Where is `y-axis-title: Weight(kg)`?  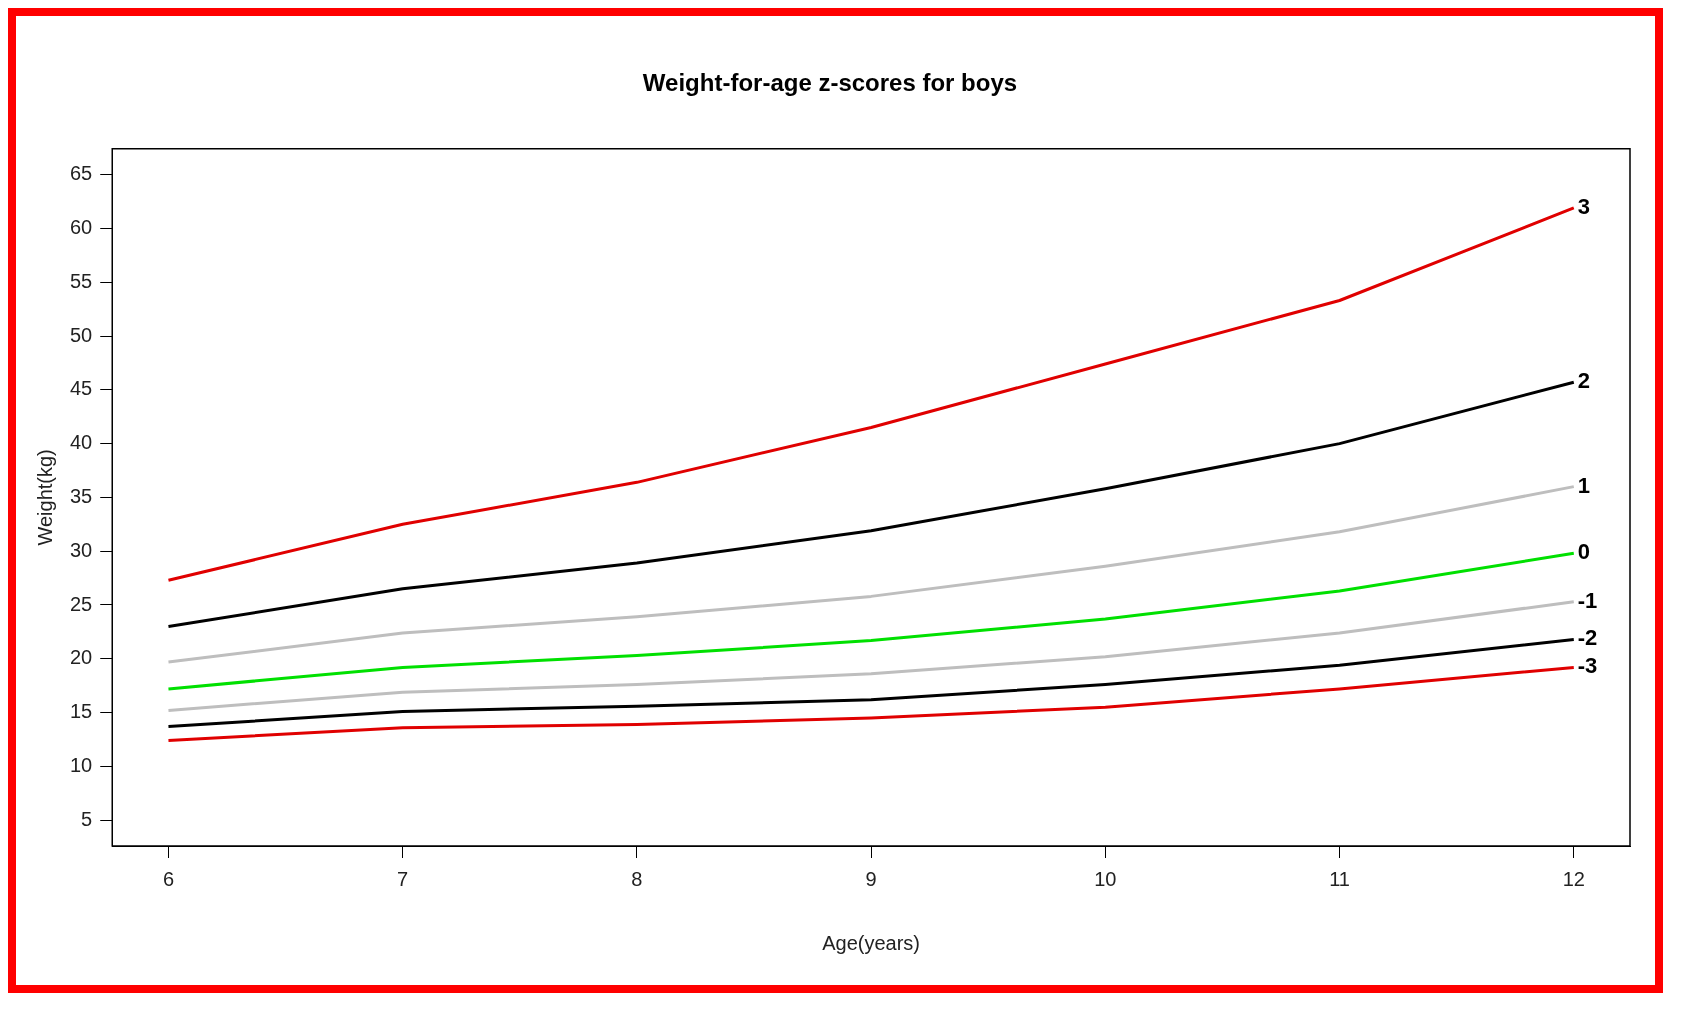 y-axis-title: Weight(kg) is located at coordinates (44, 497).